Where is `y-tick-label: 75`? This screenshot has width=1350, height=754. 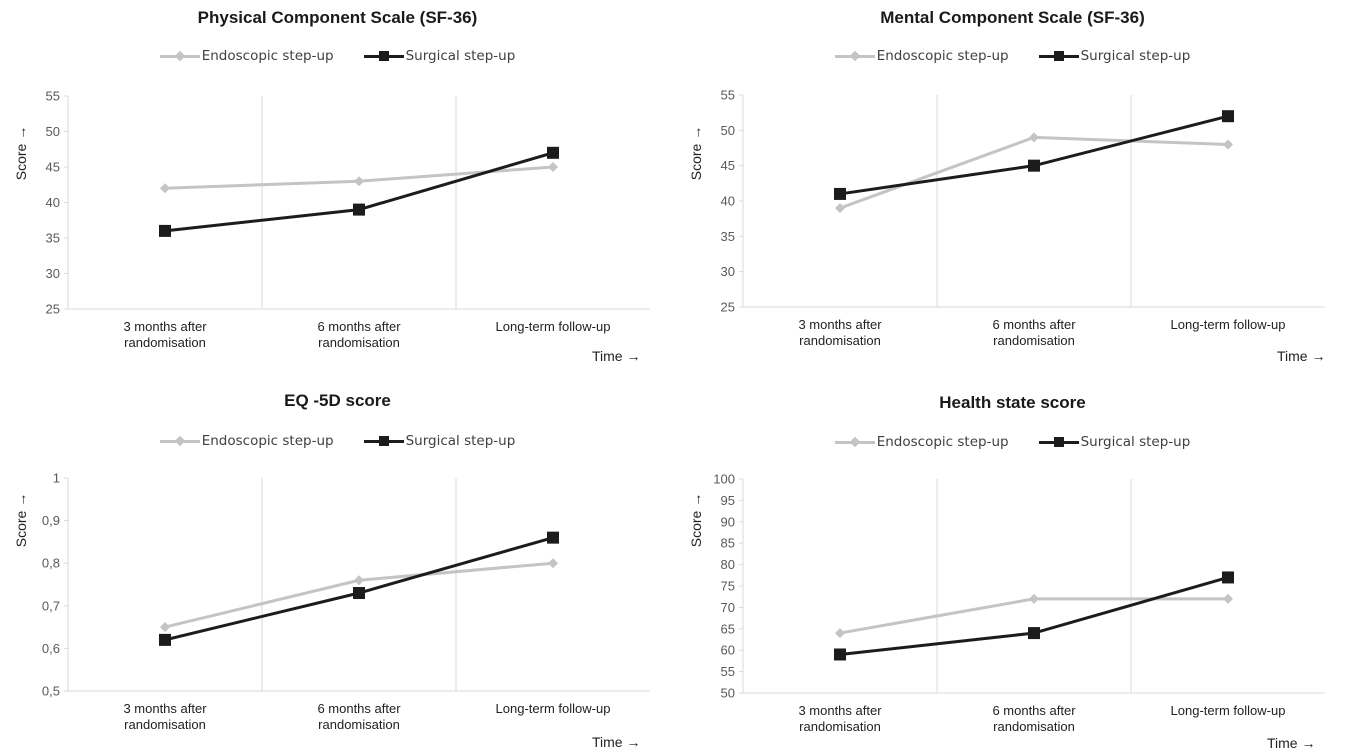
y-tick-label: 75 is located at coordinates (728, 586).